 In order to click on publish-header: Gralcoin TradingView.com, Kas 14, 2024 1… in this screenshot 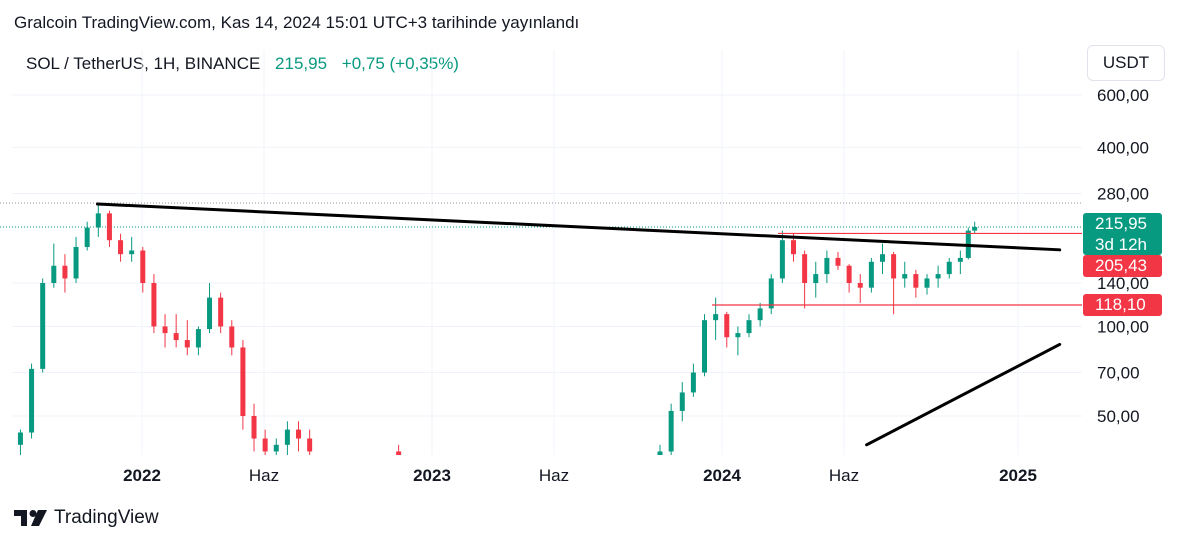, I will do `click(297, 22)`.